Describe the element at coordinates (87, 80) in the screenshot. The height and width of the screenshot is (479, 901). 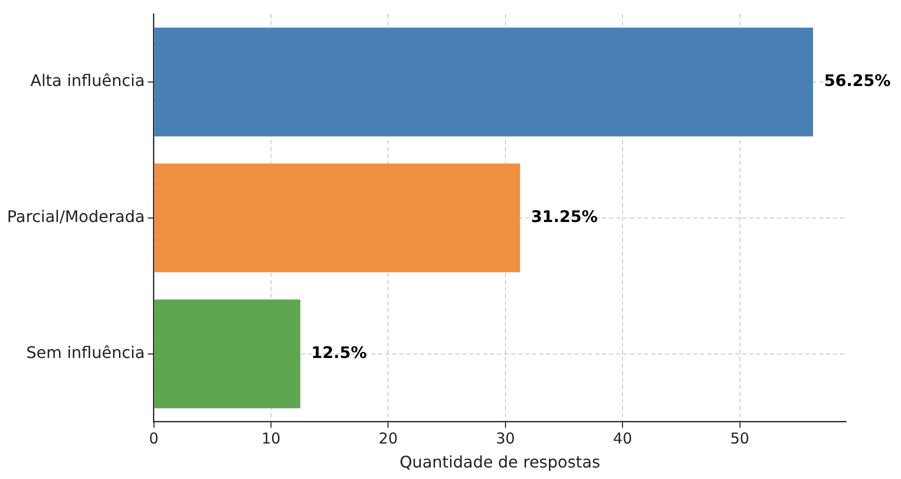
I see `y-tick-label: Alta influência` at that location.